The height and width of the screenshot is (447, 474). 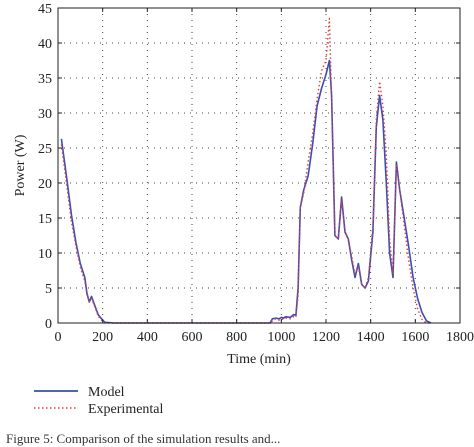 I want to click on x-tick-label: 200, so click(x=102, y=337).